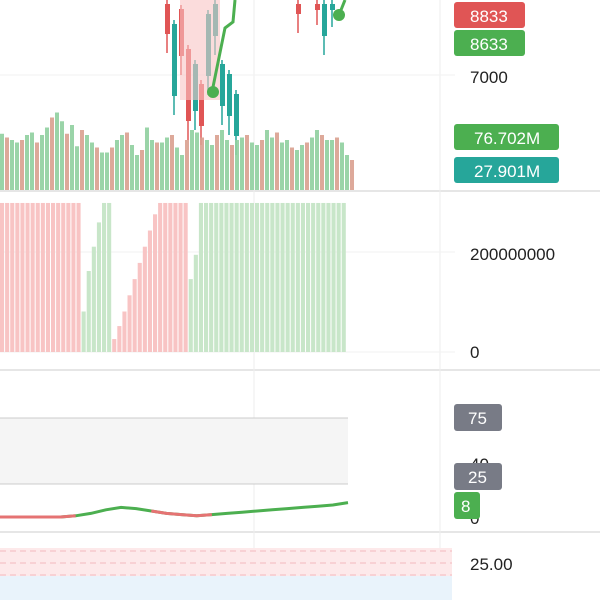 The width and height of the screenshot is (600, 600). I want to click on candlestick-series, so click(256, 77).